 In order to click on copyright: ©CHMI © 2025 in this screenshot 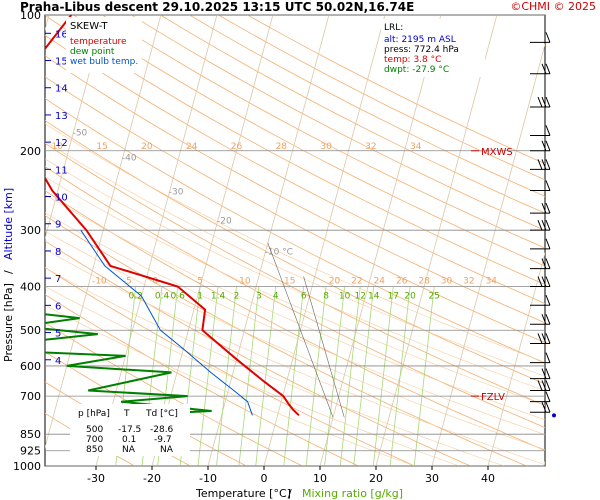, I will do `click(553, 6)`.